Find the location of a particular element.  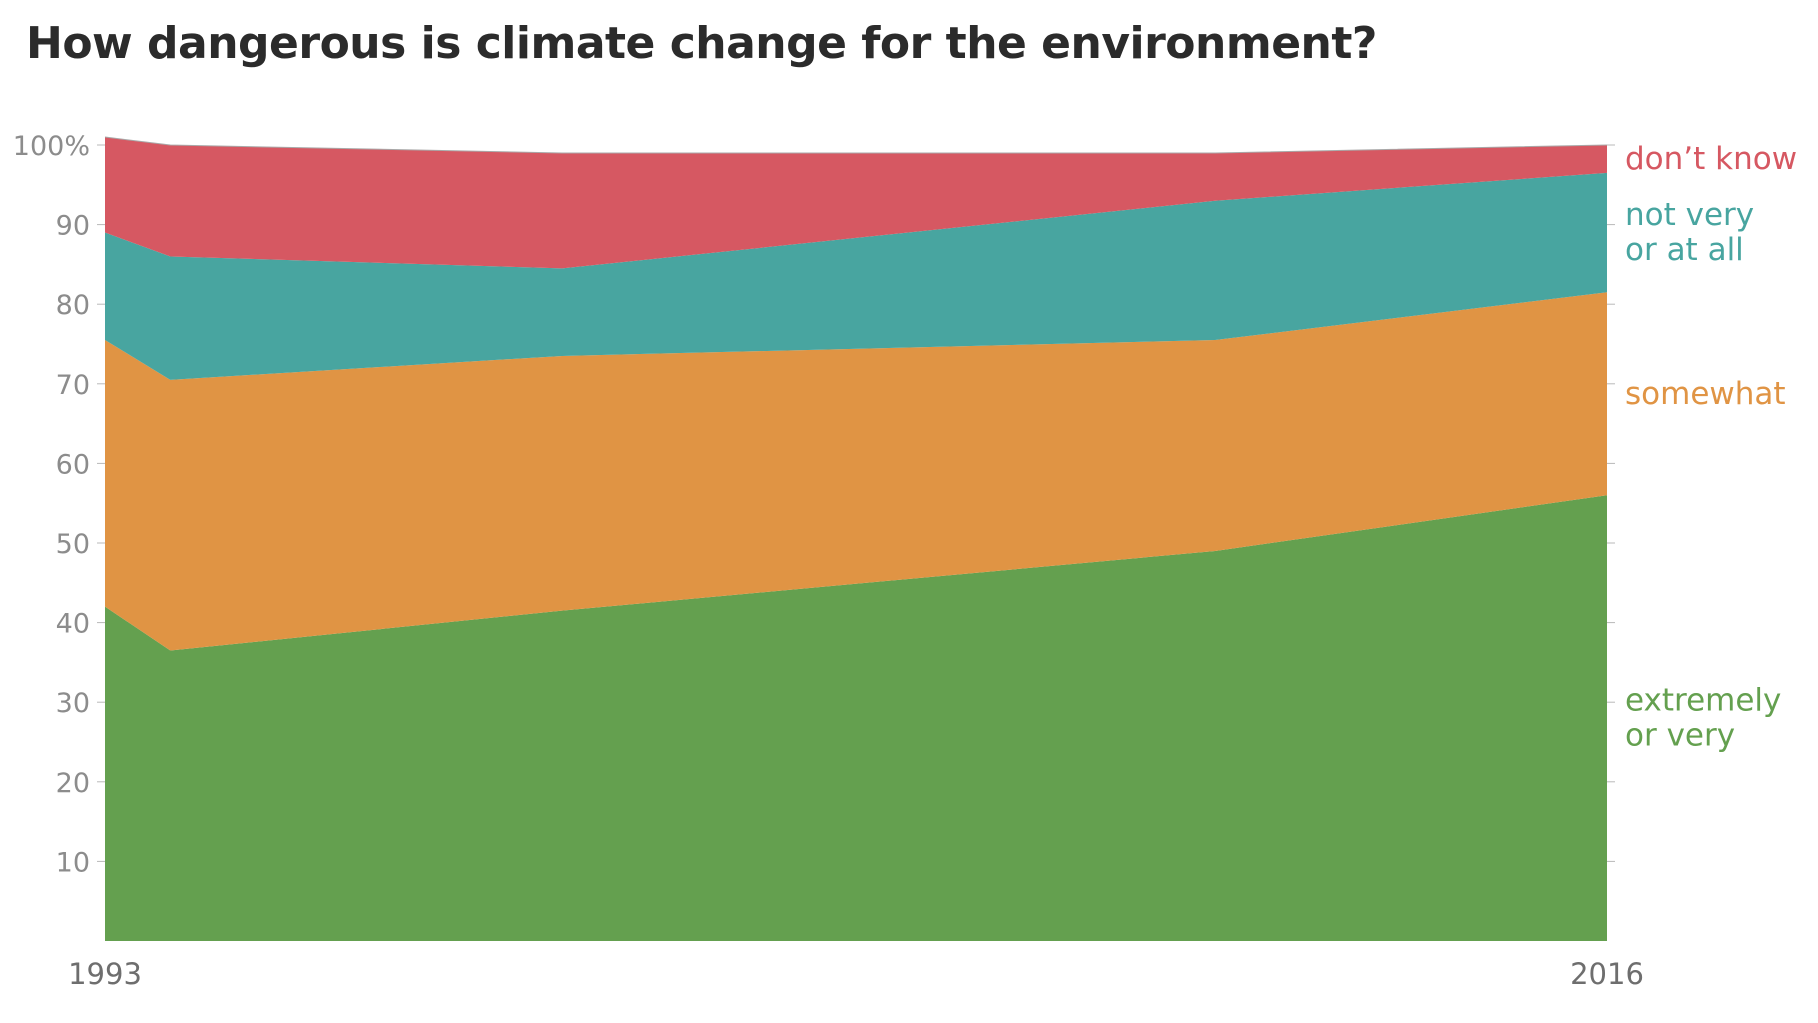

series-label-not-very-or-at-all: not very or at all is located at coordinates (1689, 232).